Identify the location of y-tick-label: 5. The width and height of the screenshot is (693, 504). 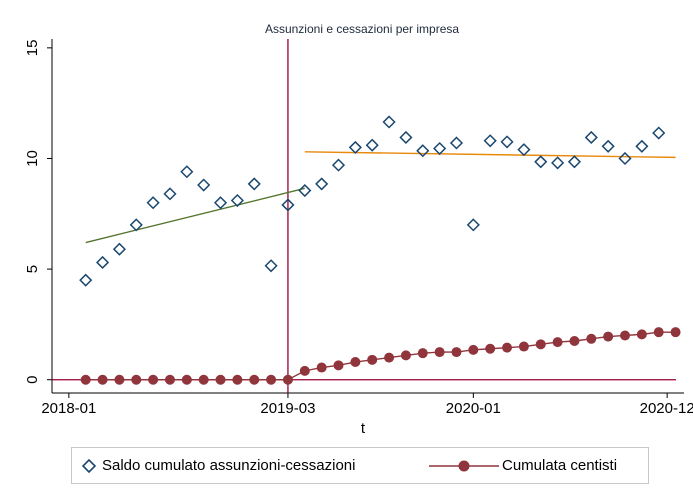
(32, 269).